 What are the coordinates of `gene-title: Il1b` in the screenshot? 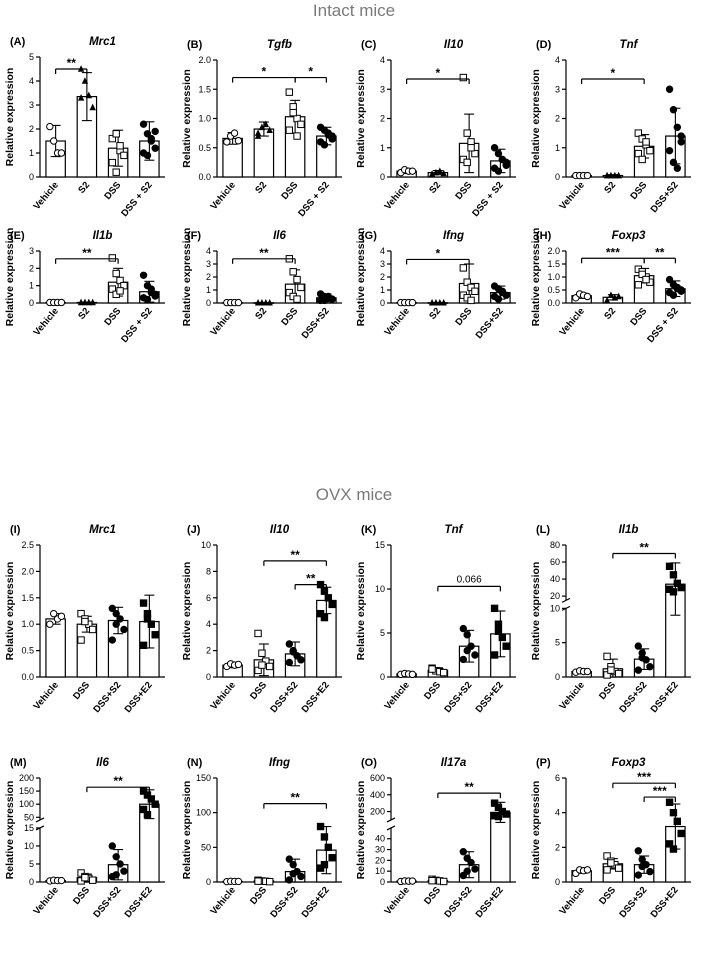 It's located at (629, 530).